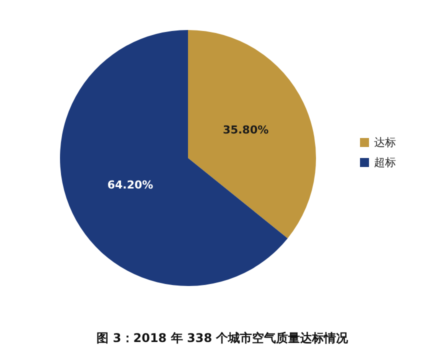  I want to click on legend-label: 超标, so click(385, 163).